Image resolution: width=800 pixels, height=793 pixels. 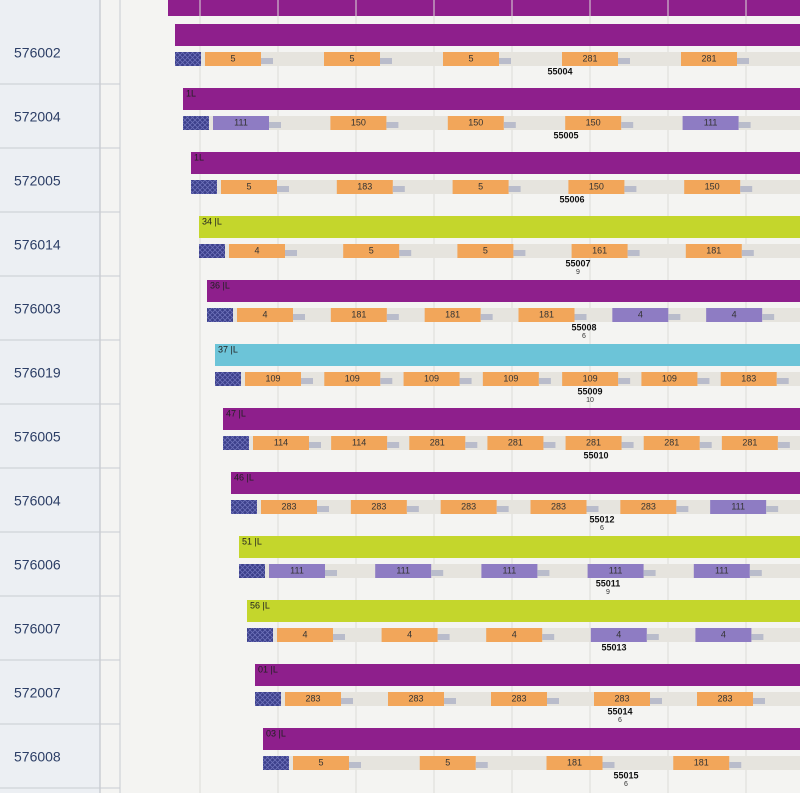 I want to click on segment-label: 183, so click(x=748, y=378).